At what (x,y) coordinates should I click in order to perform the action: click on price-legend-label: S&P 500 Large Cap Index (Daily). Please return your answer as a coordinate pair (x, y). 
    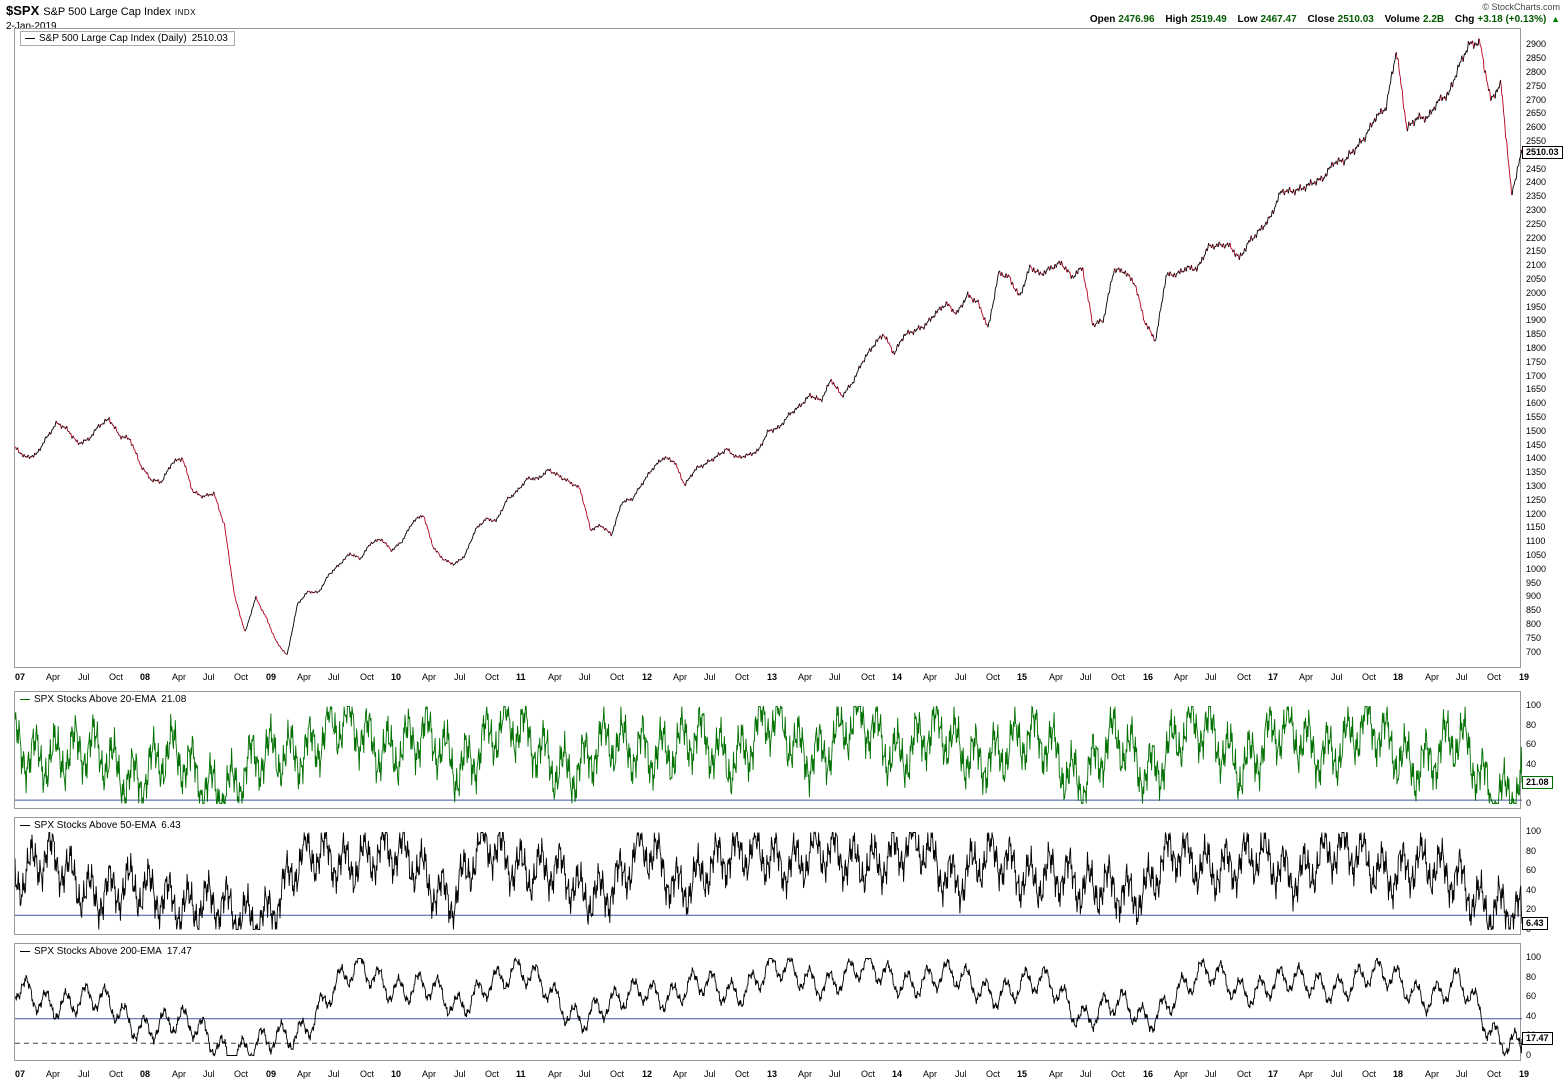
    Looking at the image, I should click on (113, 38).